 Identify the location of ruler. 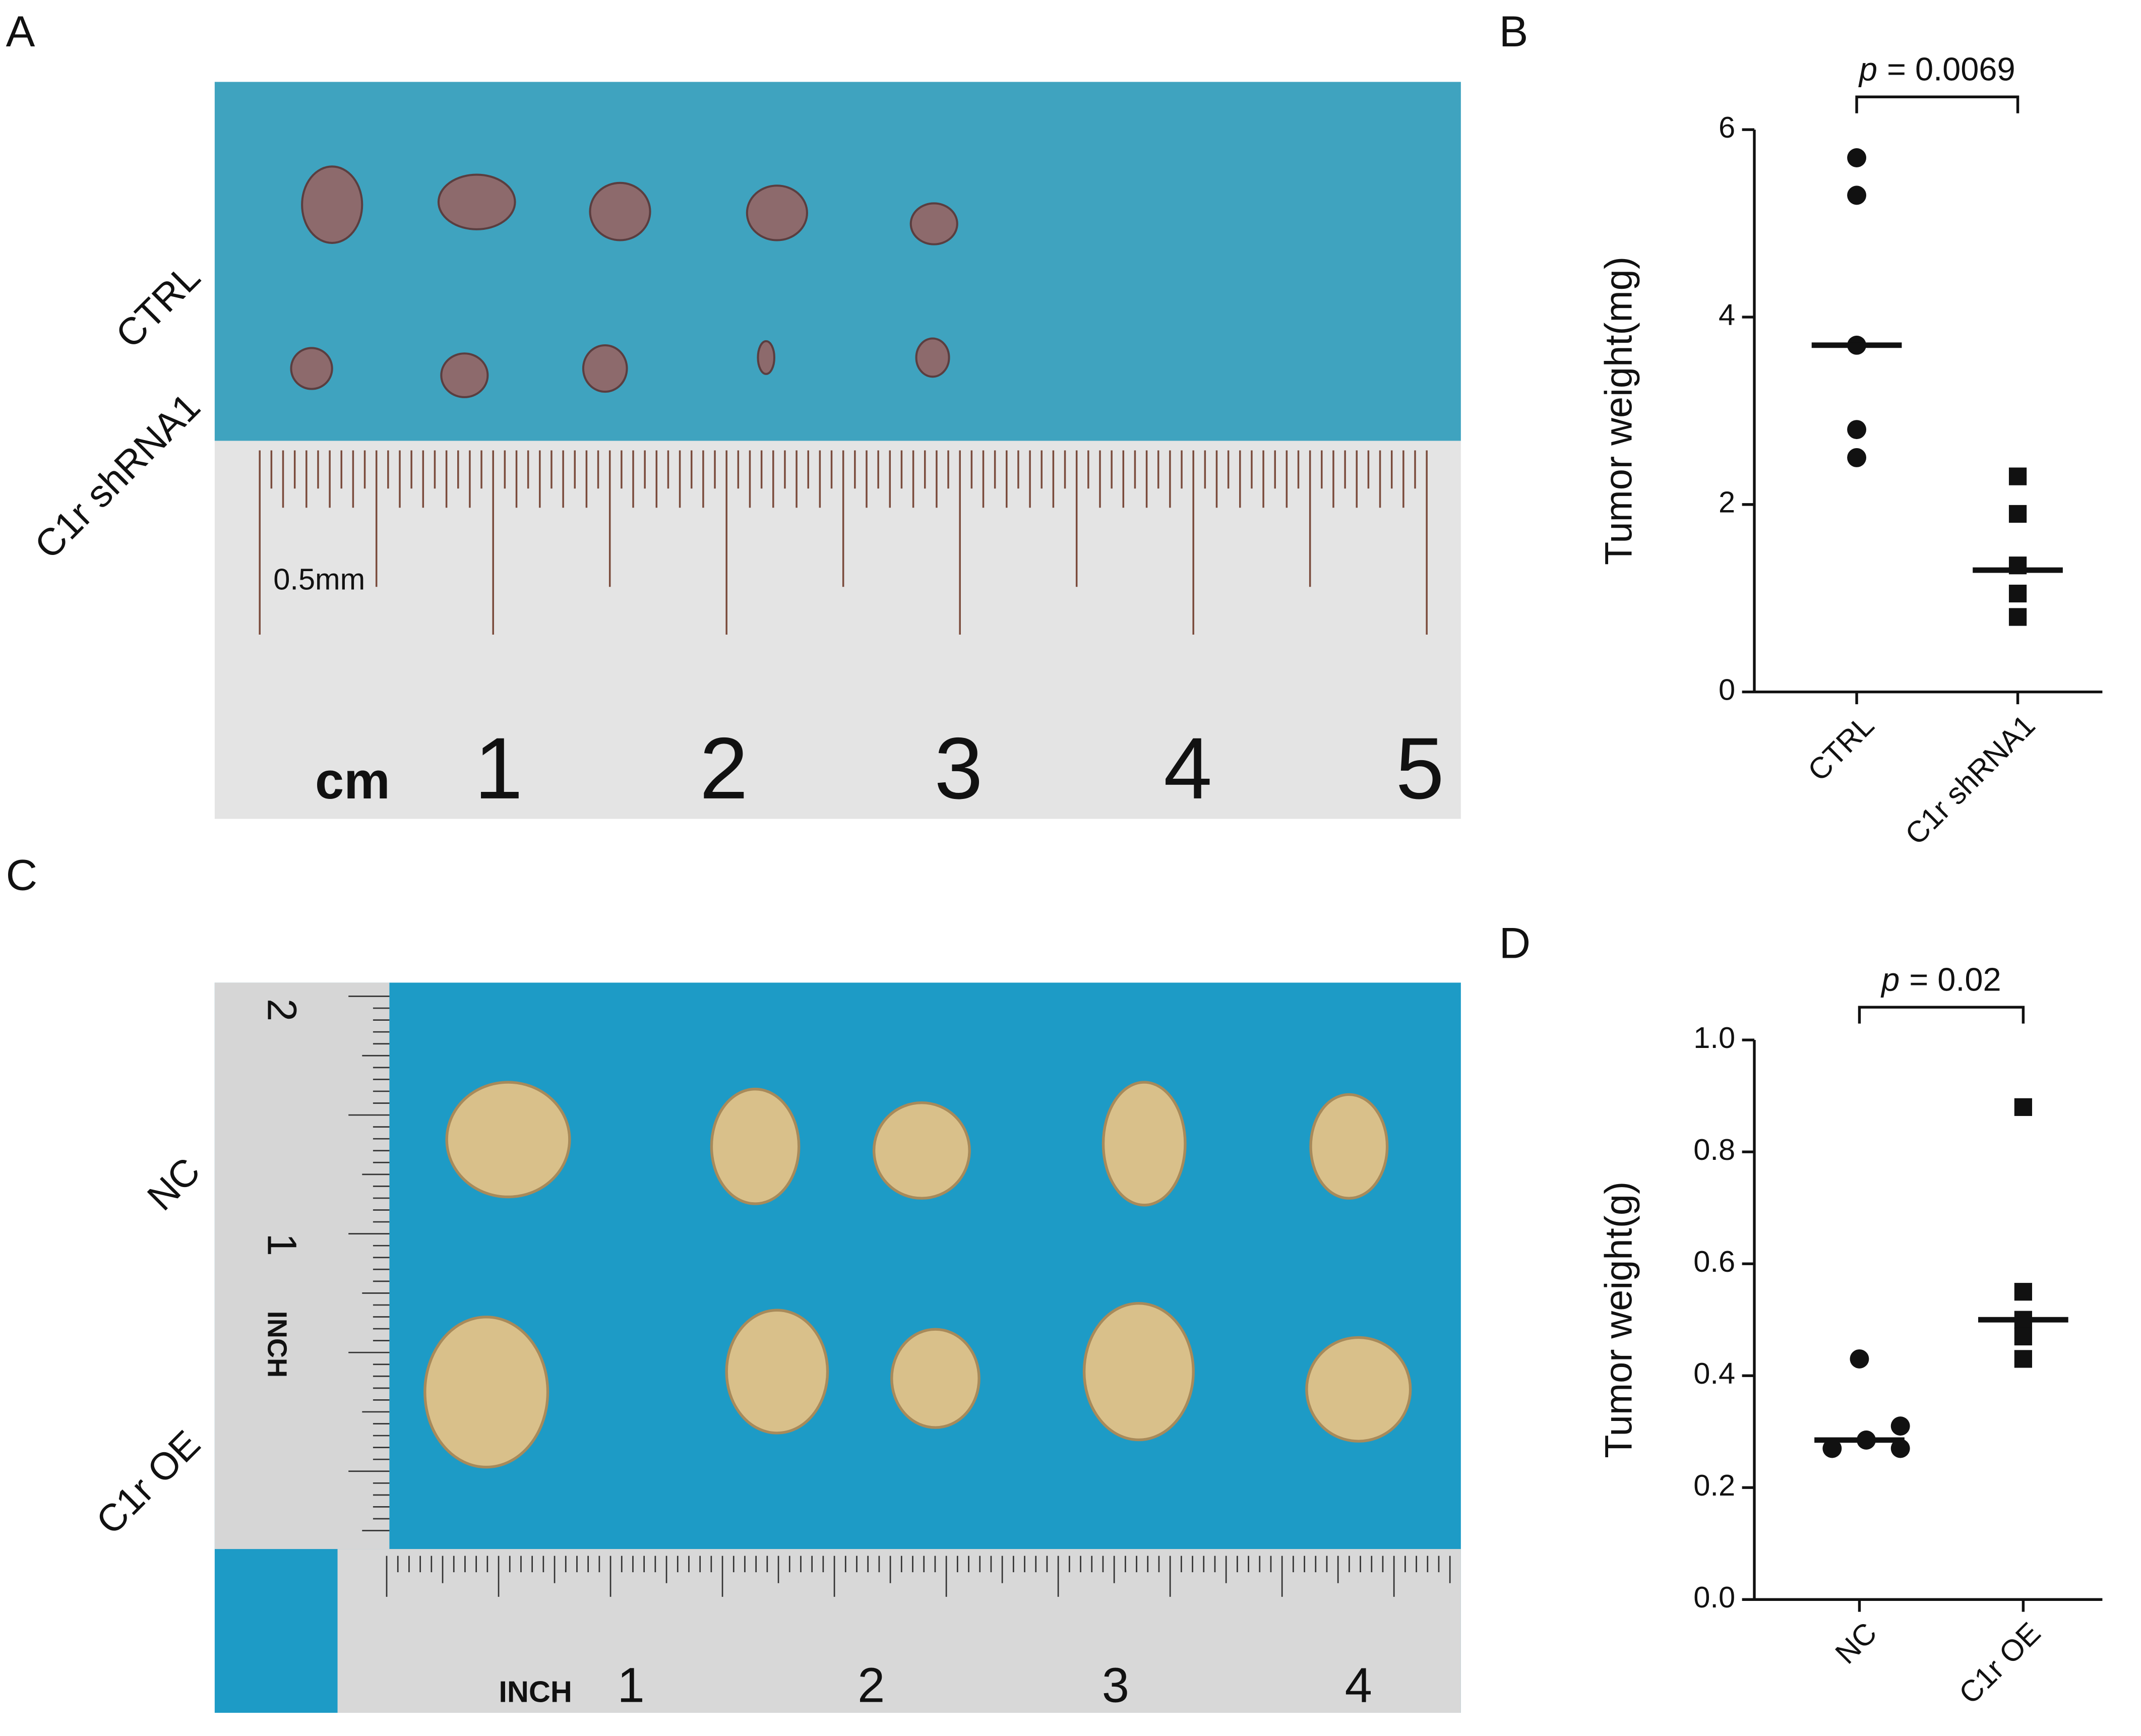
(837, 630).